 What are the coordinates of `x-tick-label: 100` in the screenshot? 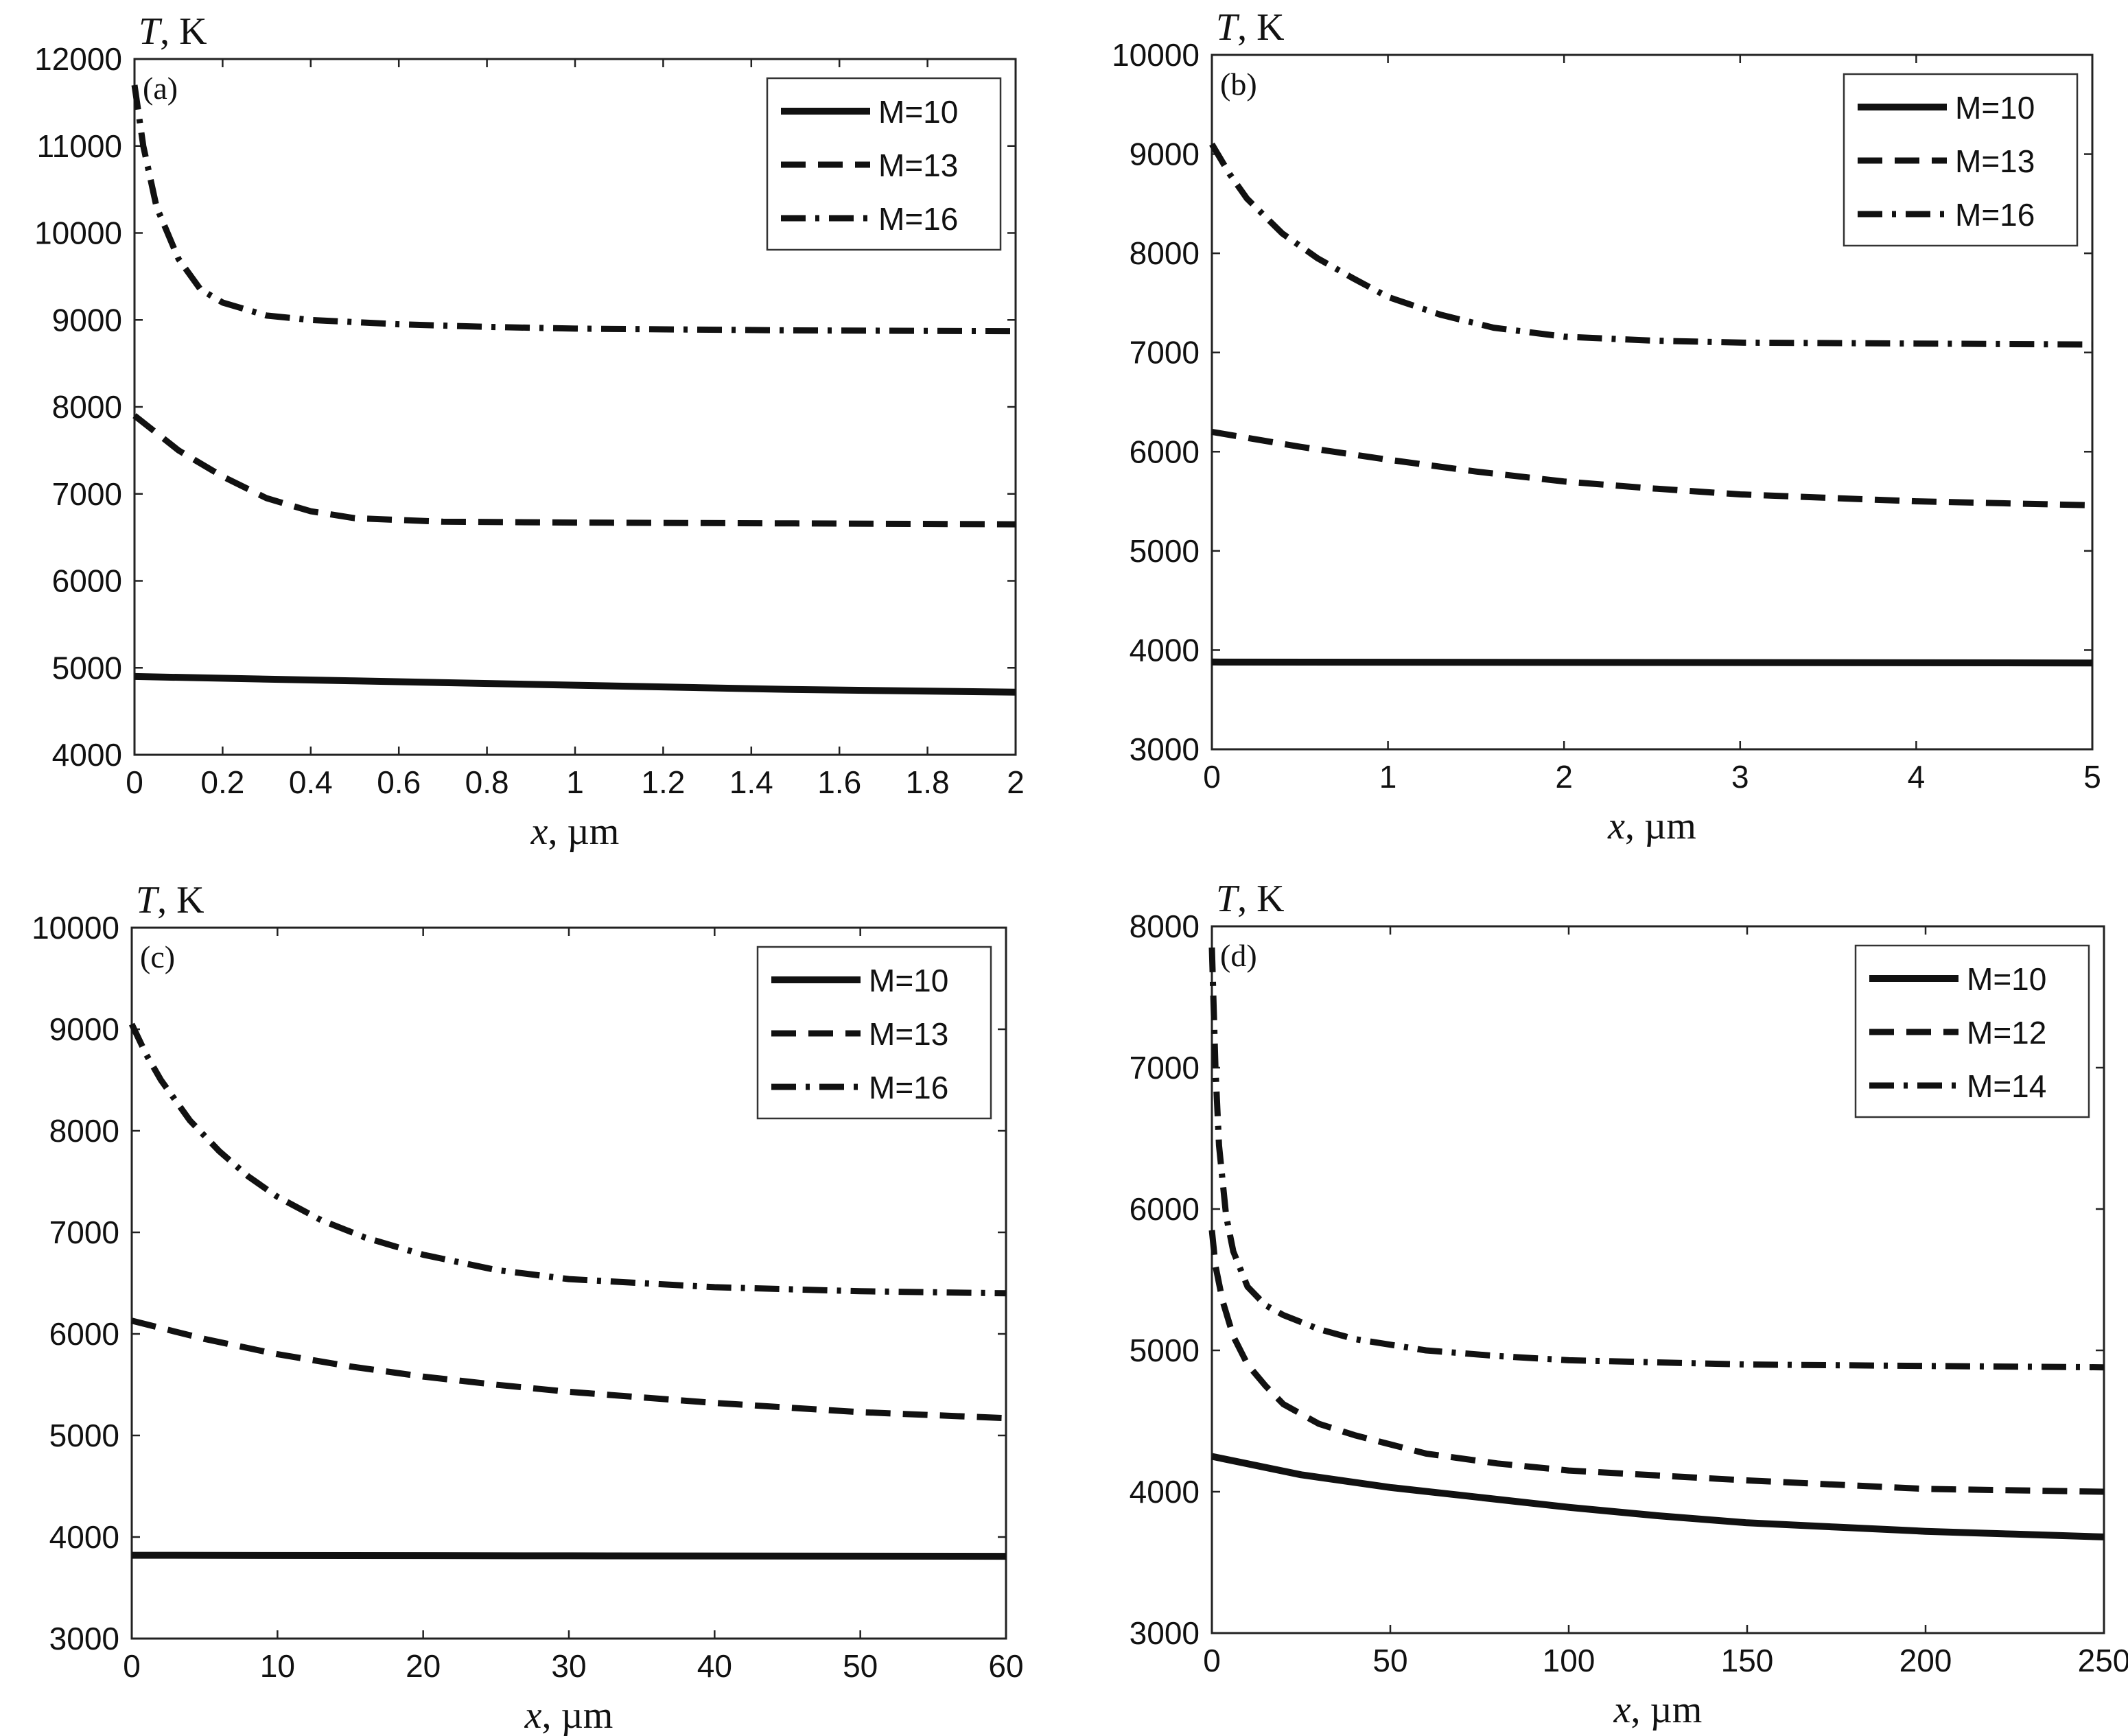 It's located at (1569, 1660).